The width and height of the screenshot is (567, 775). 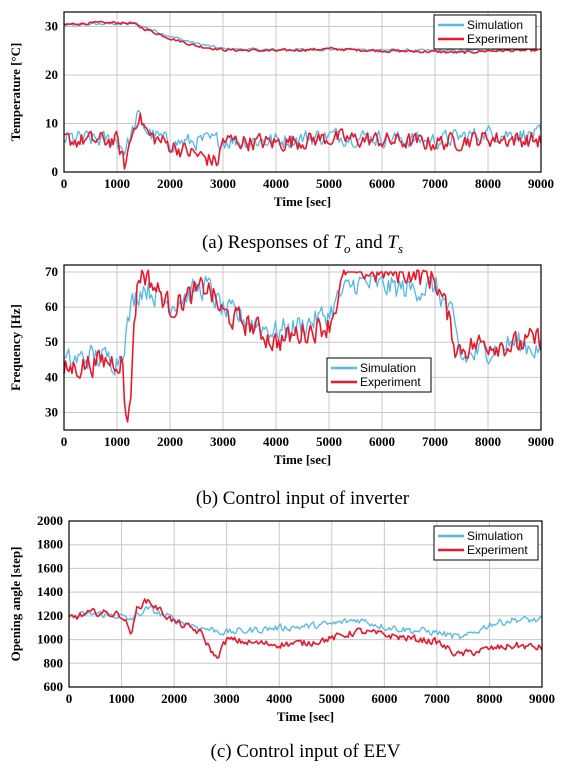 What do you see at coordinates (51, 306) in the screenshot?
I see `y-tick-label: 60` at bounding box center [51, 306].